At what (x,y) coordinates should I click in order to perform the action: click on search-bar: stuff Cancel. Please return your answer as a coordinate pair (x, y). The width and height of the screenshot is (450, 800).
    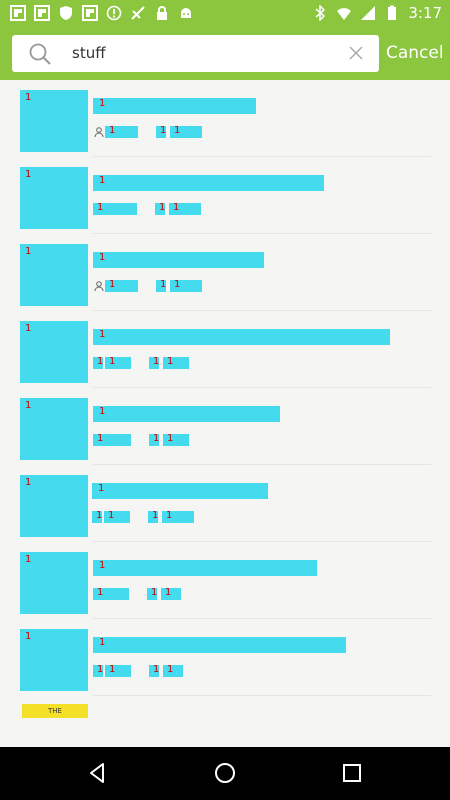
    Looking at the image, I should click on (225, 54).